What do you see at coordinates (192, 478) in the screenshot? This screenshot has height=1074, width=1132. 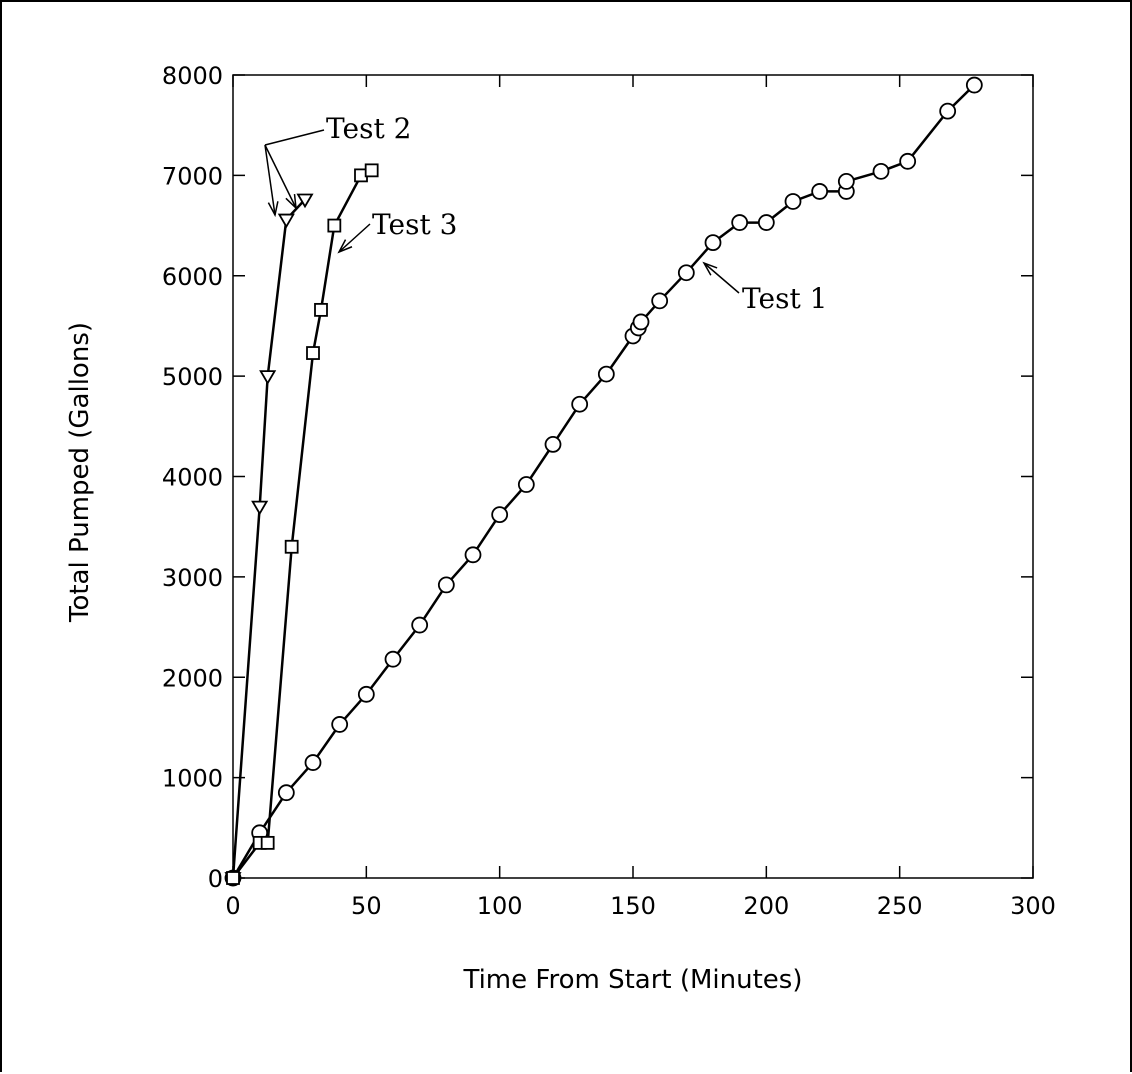 I see `y-tick-label: 4000` at bounding box center [192, 478].